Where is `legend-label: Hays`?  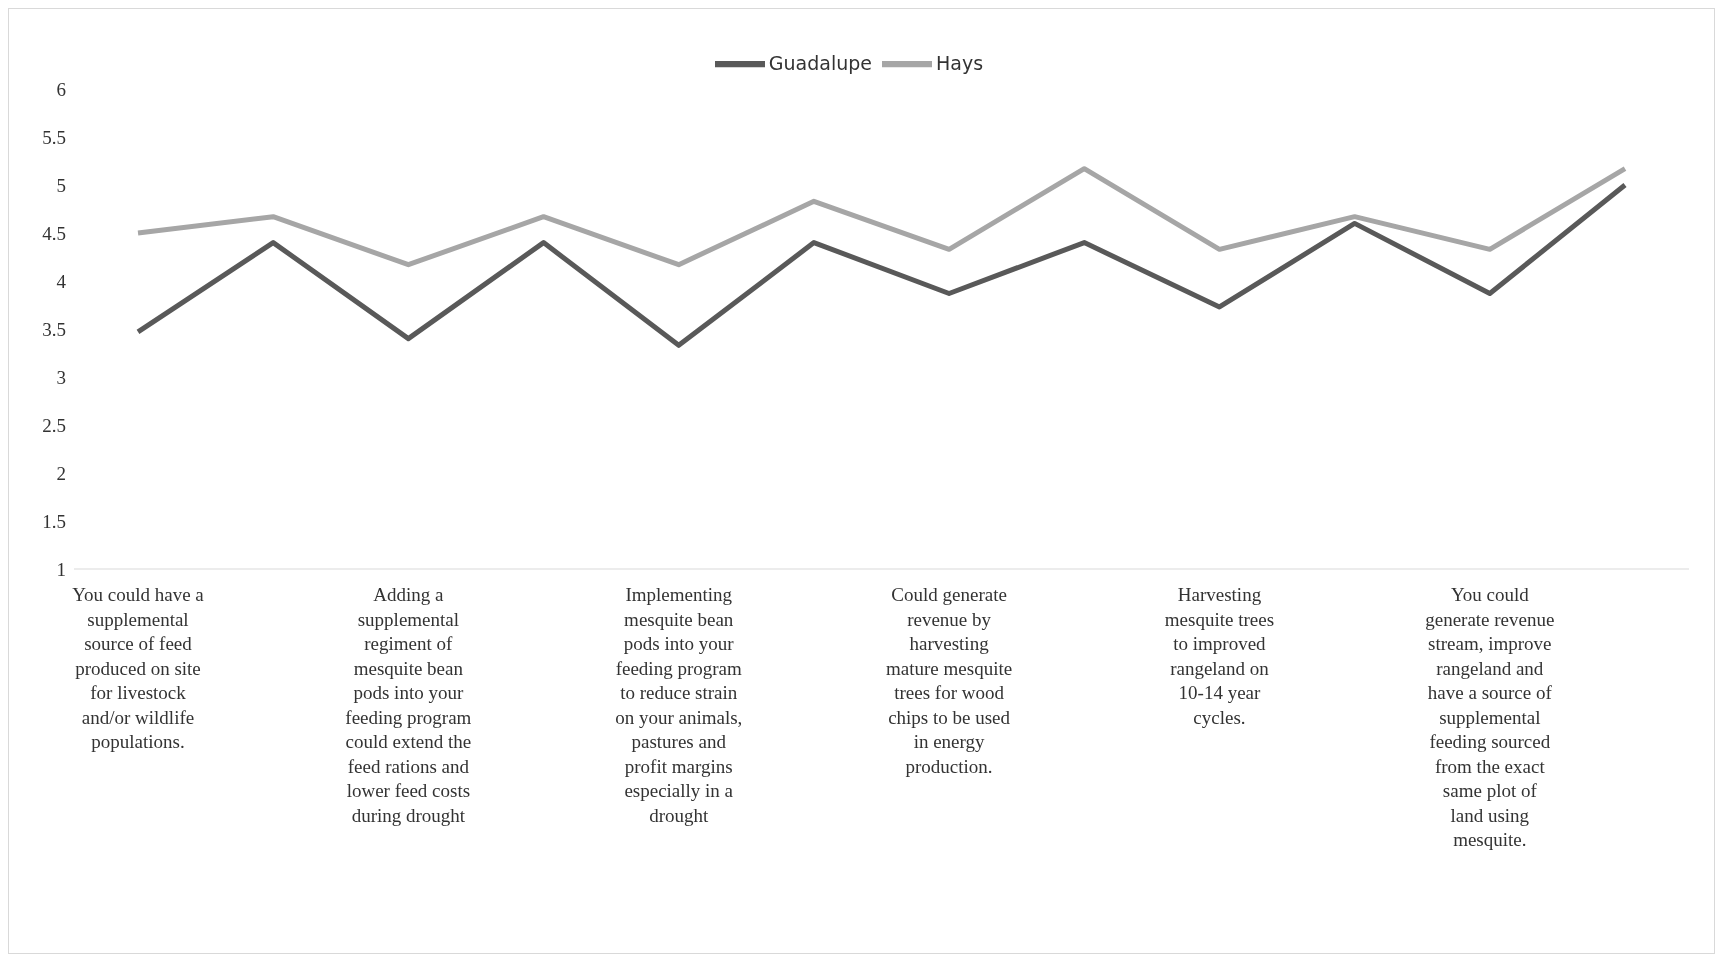 legend-label: Hays is located at coordinates (960, 62).